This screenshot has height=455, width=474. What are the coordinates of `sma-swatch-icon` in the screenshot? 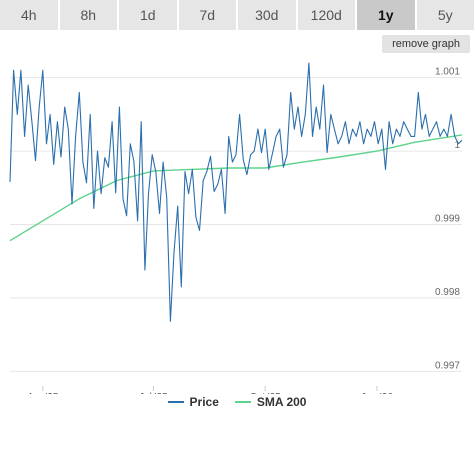 It's located at (242, 402).